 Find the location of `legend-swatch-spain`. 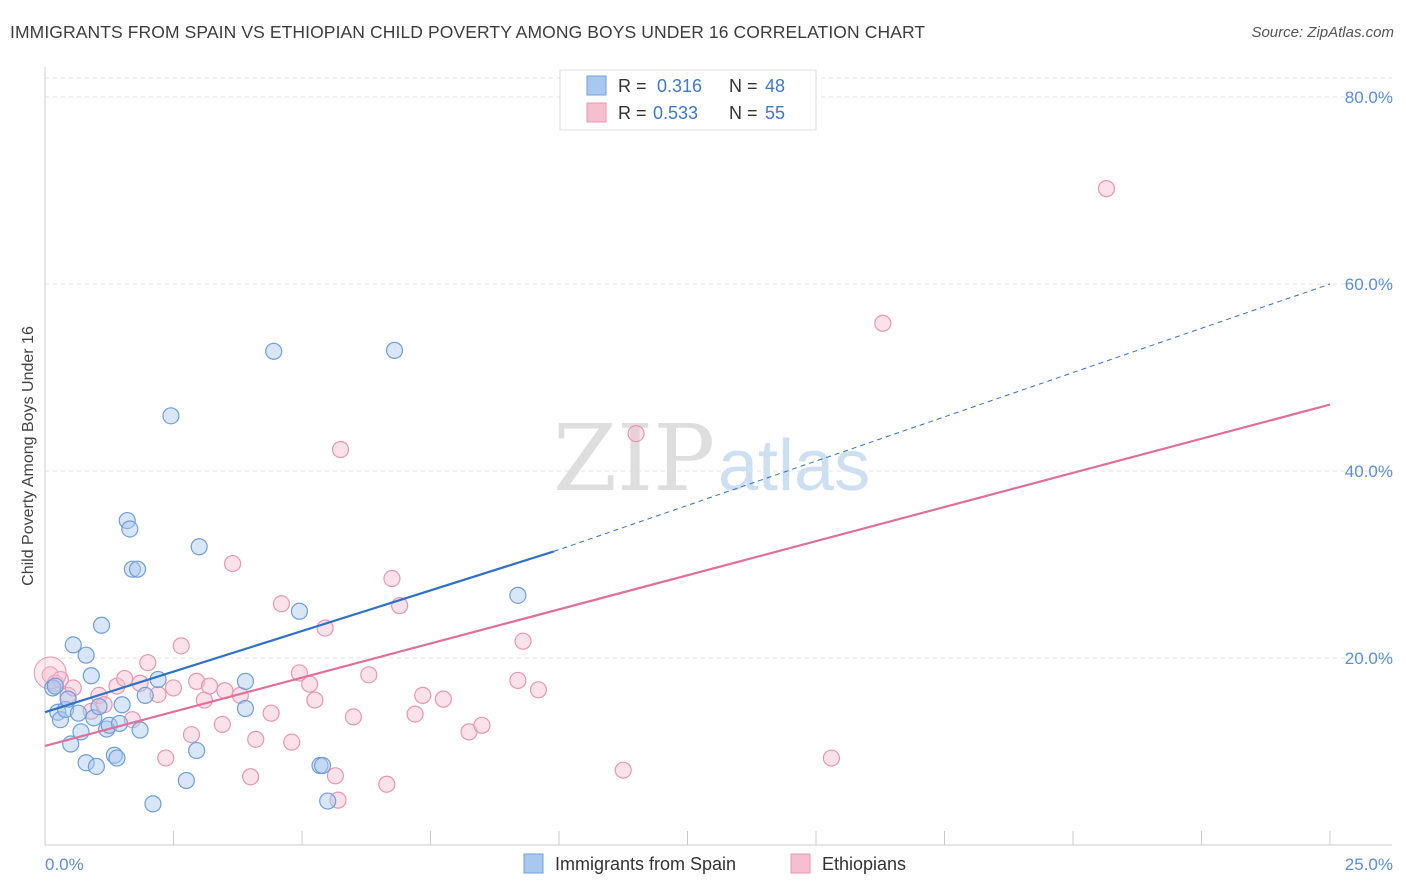

legend-swatch-spain is located at coordinates (596, 85).